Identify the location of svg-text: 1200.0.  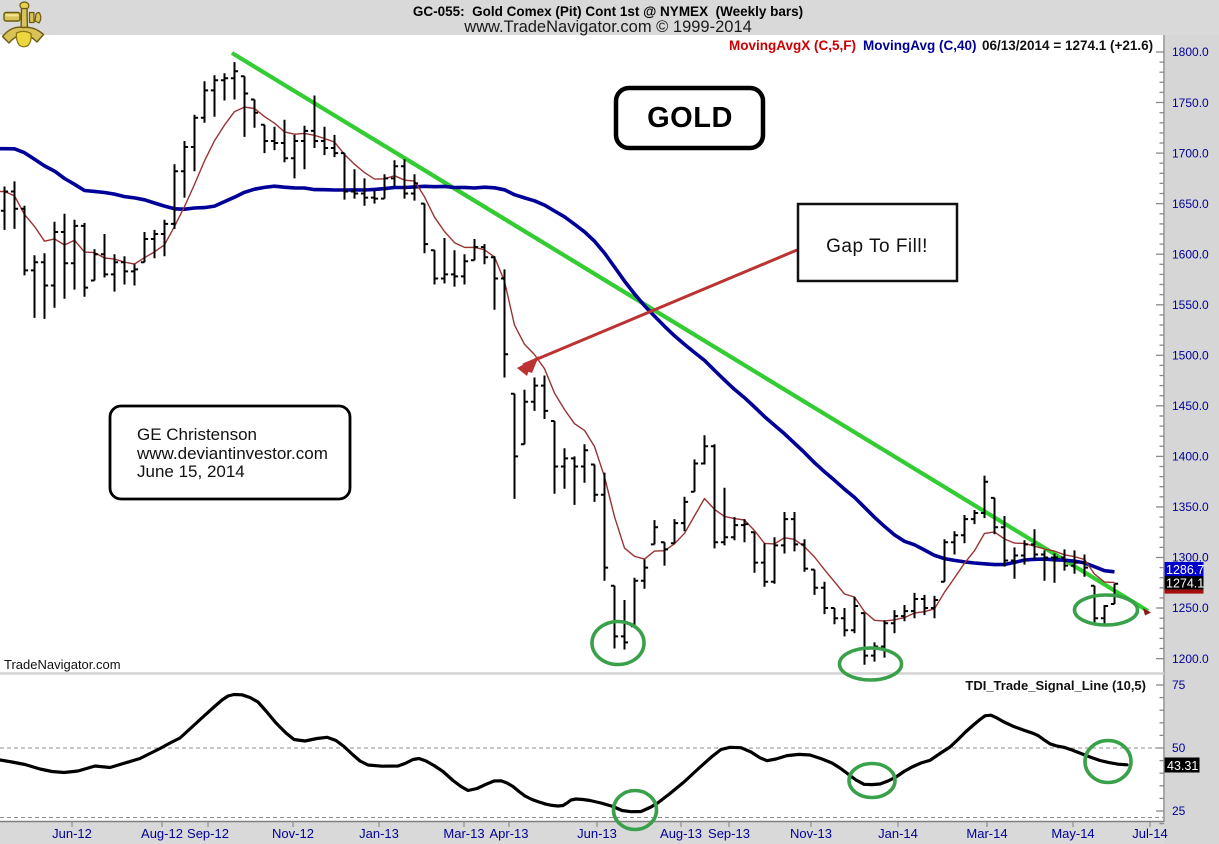
(1190, 659).